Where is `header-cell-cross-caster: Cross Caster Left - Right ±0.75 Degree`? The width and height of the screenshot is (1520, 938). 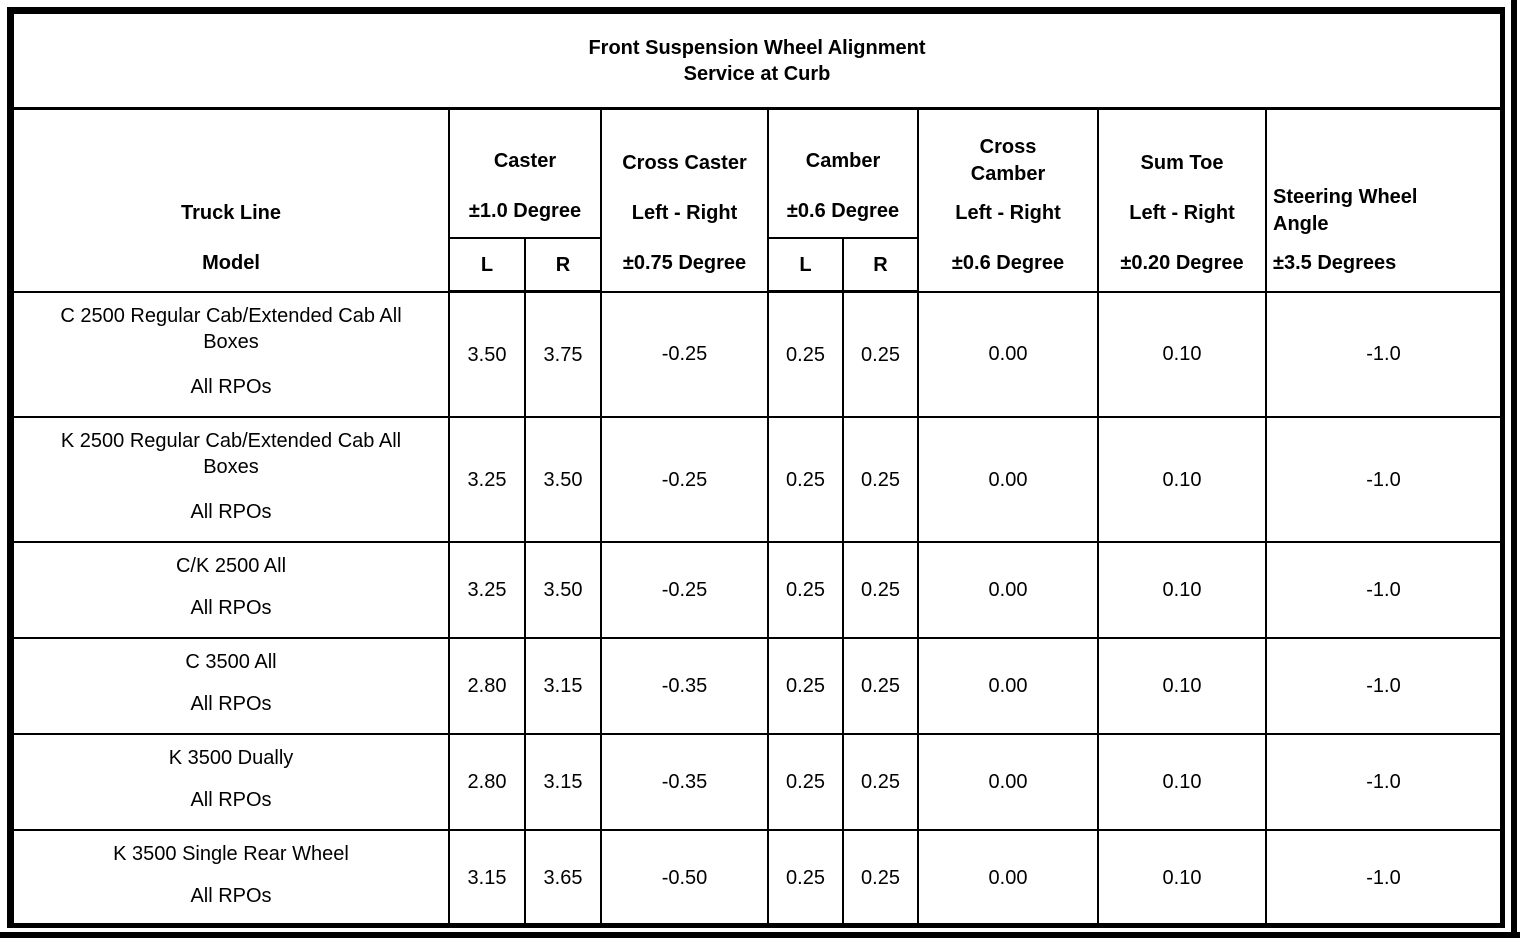
header-cell-cross-caster: Cross Caster Left - Right ±0.75 Degree is located at coordinates (684, 199).